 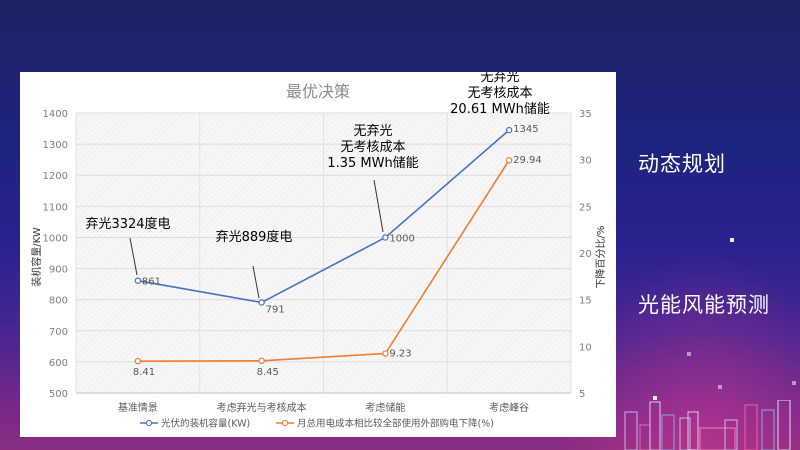 What do you see at coordinates (400, 354) in the screenshot?
I see `data-label: 9.23` at bounding box center [400, 354].